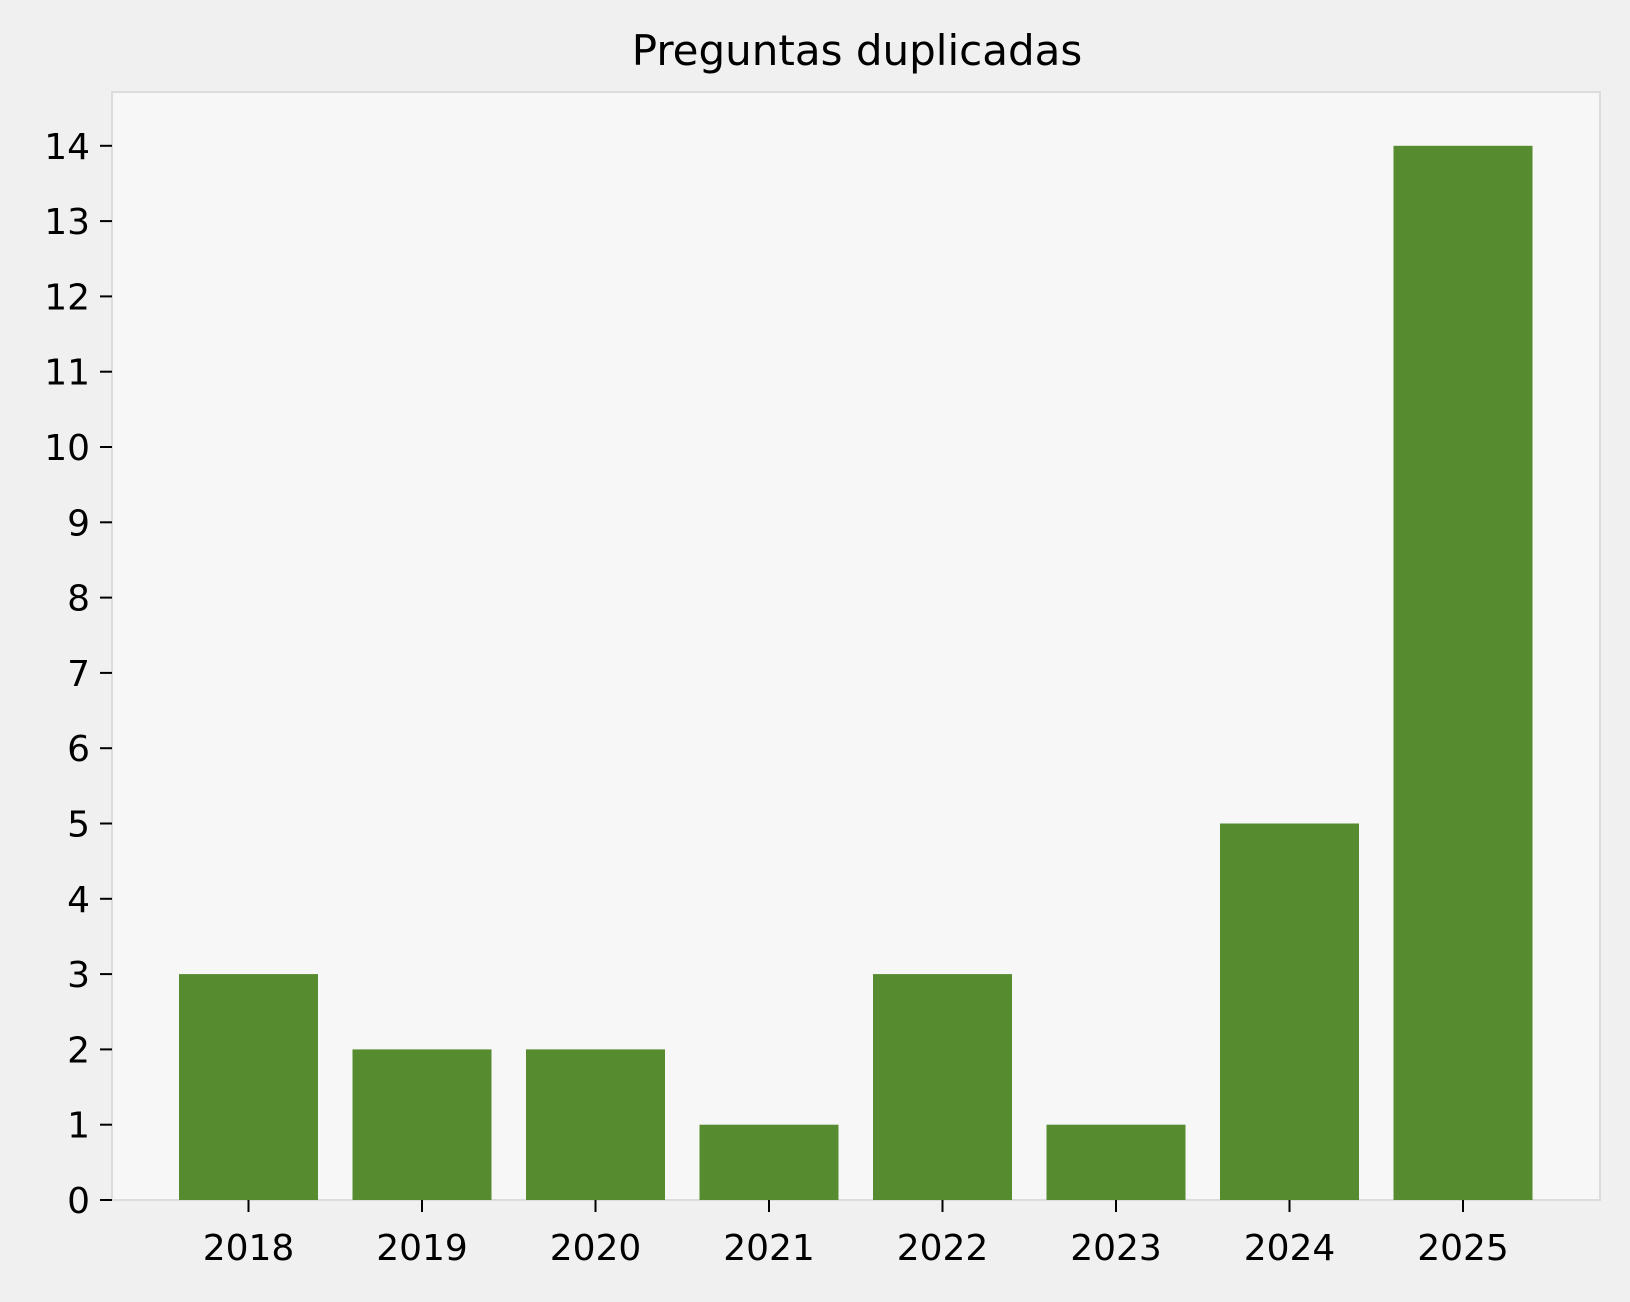  What do you see at coordinates (857, 50) in the screenshot?
I see `chart-title: Preguntas duplicadas` at bounding box center [857, 50].